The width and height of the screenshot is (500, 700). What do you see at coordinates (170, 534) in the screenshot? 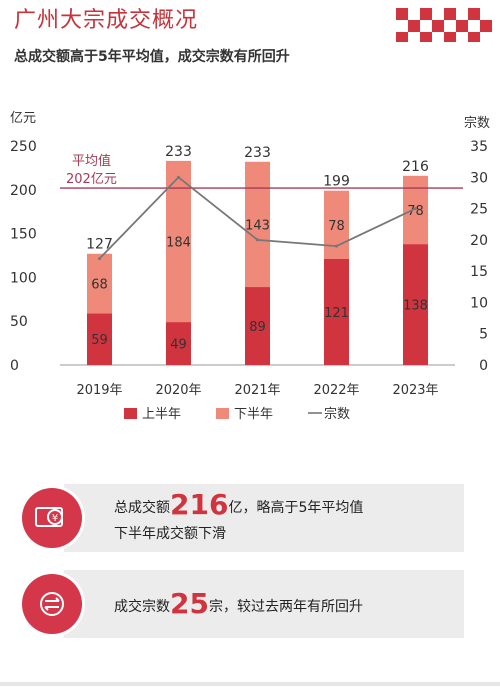
I see `info-line2: 下半年成交额下滑` at bounding box center [170, 534].